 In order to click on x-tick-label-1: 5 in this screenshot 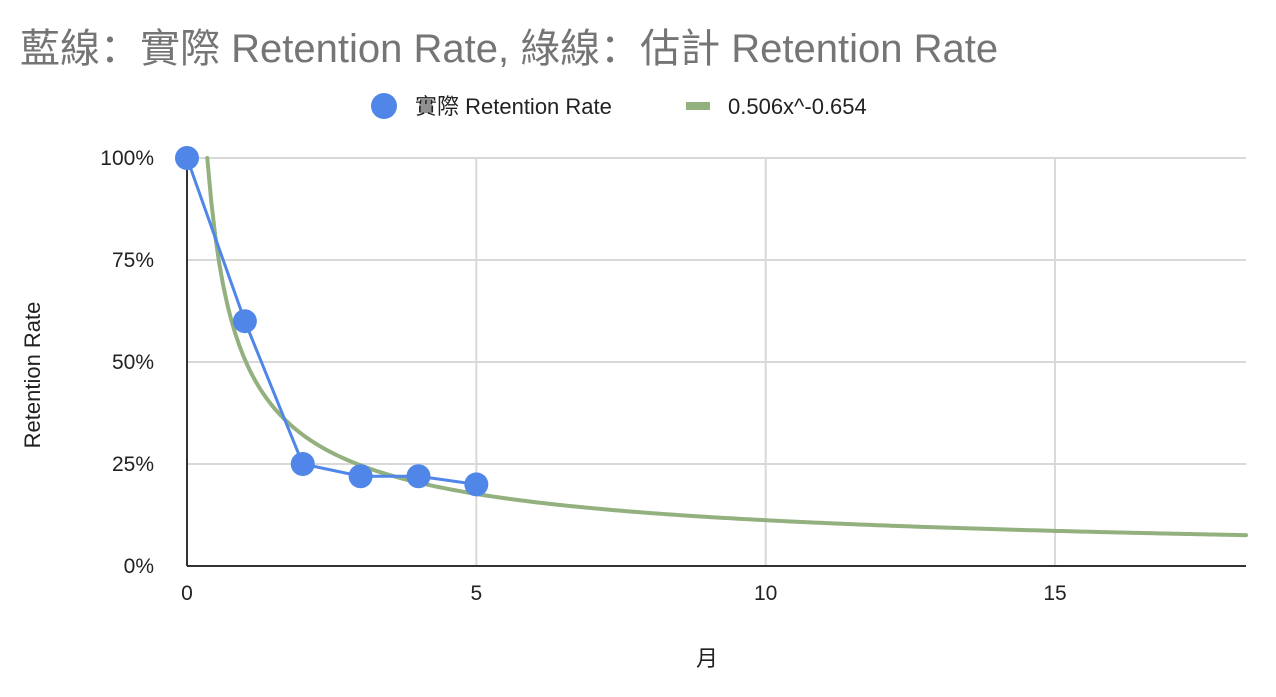, I will do `click(477, 593)`.